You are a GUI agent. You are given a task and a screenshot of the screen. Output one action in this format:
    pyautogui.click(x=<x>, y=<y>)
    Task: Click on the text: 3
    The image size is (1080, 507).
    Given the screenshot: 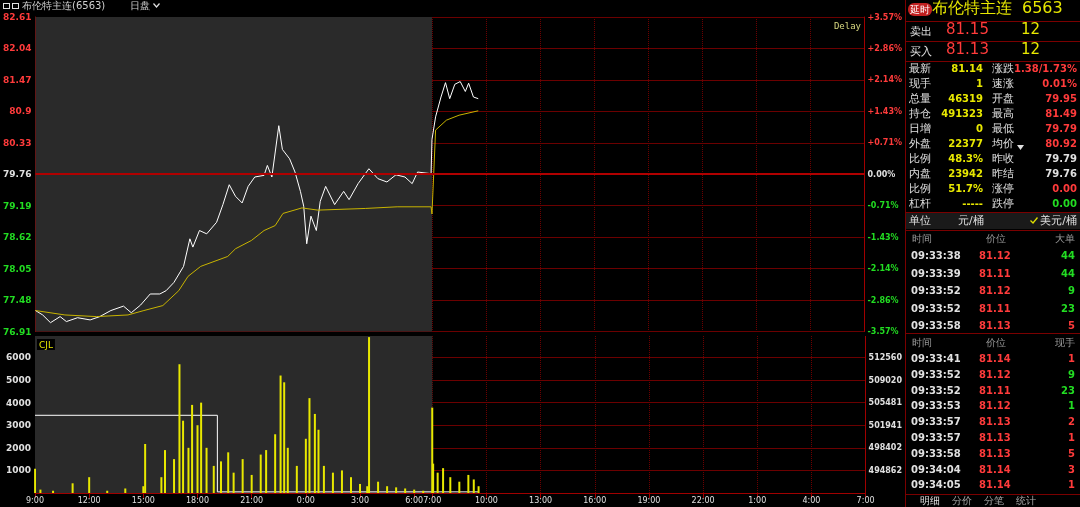 What is the action you would take?
    pyautogui.click(x=1071, y=469)
    